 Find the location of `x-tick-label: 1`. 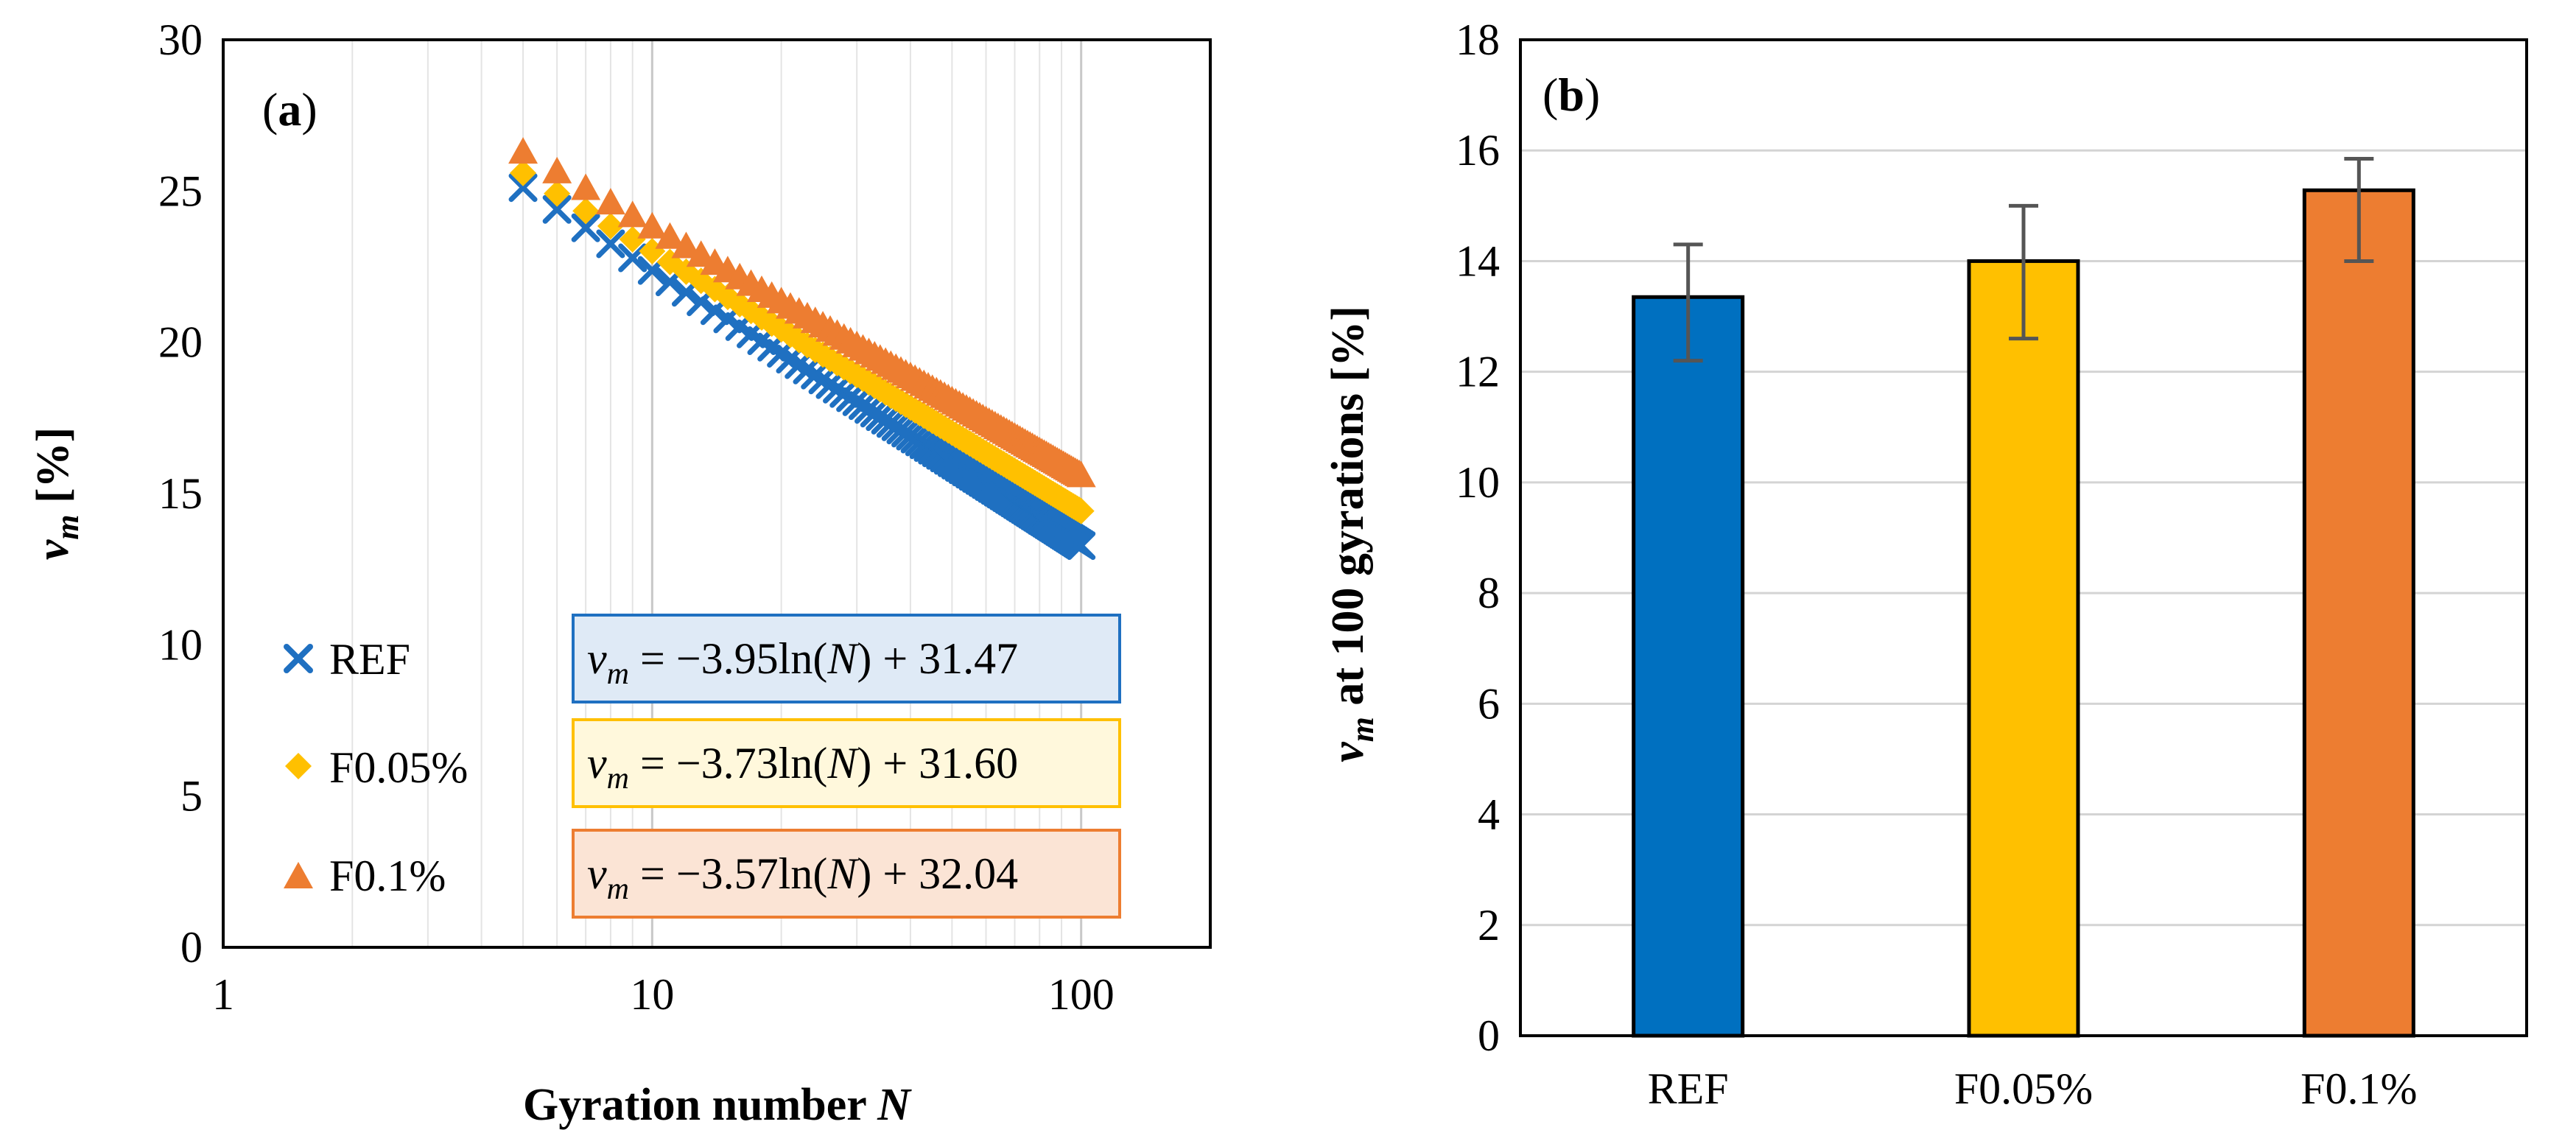

x-tick-label: 1 is located at coordinates (223, 994).